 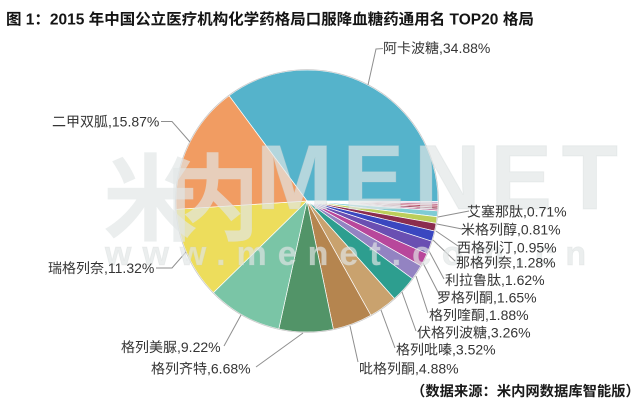 I want to click on svg-text: MENET, so click(x=442, y=178).